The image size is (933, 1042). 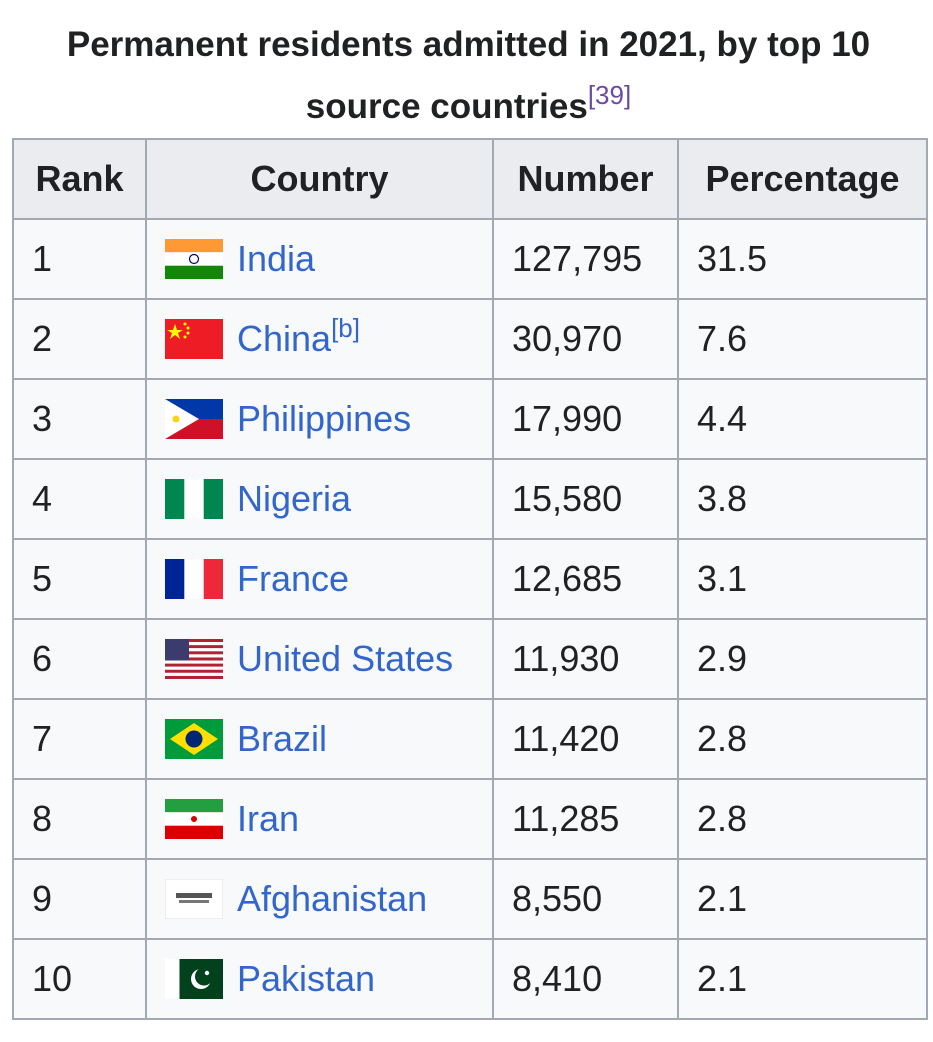 What do you see at coordinates (79, 339) in the screenshot?
I see `rank-cell: 2` at bounding box center [79, 339].